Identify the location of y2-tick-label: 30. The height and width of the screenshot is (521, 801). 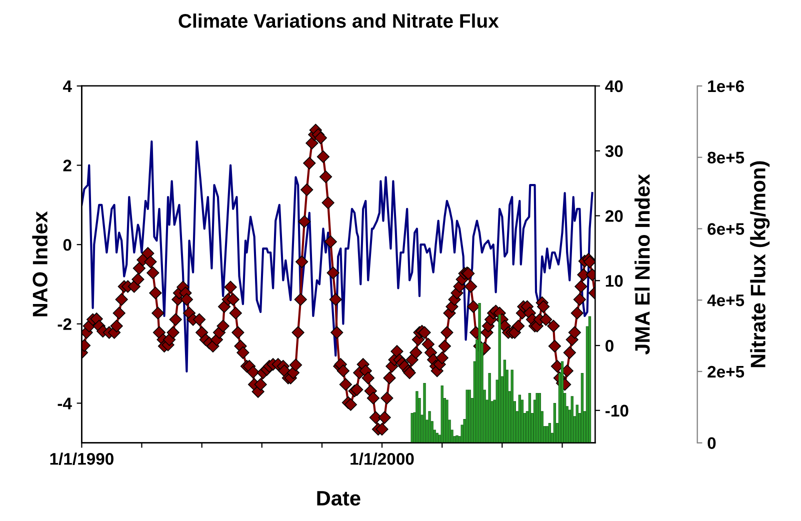
(614, 151).